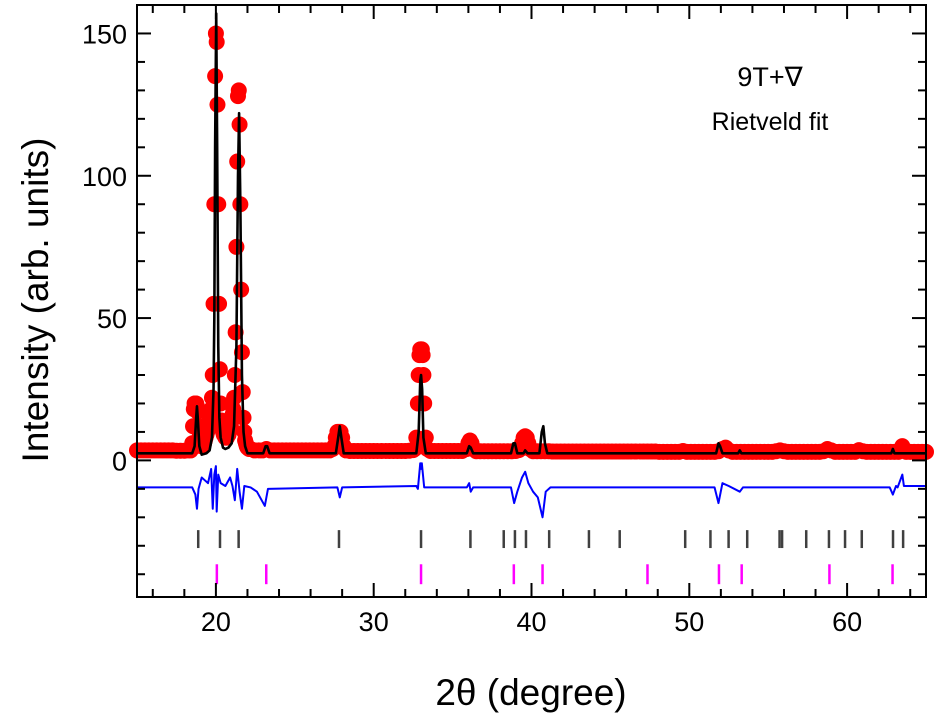 Image resolution: width=934 pixels, height=724 pixels. Describe the element at coordinates (112, 319) in the screenshot. I see `y-tick-label: 50` at that location.